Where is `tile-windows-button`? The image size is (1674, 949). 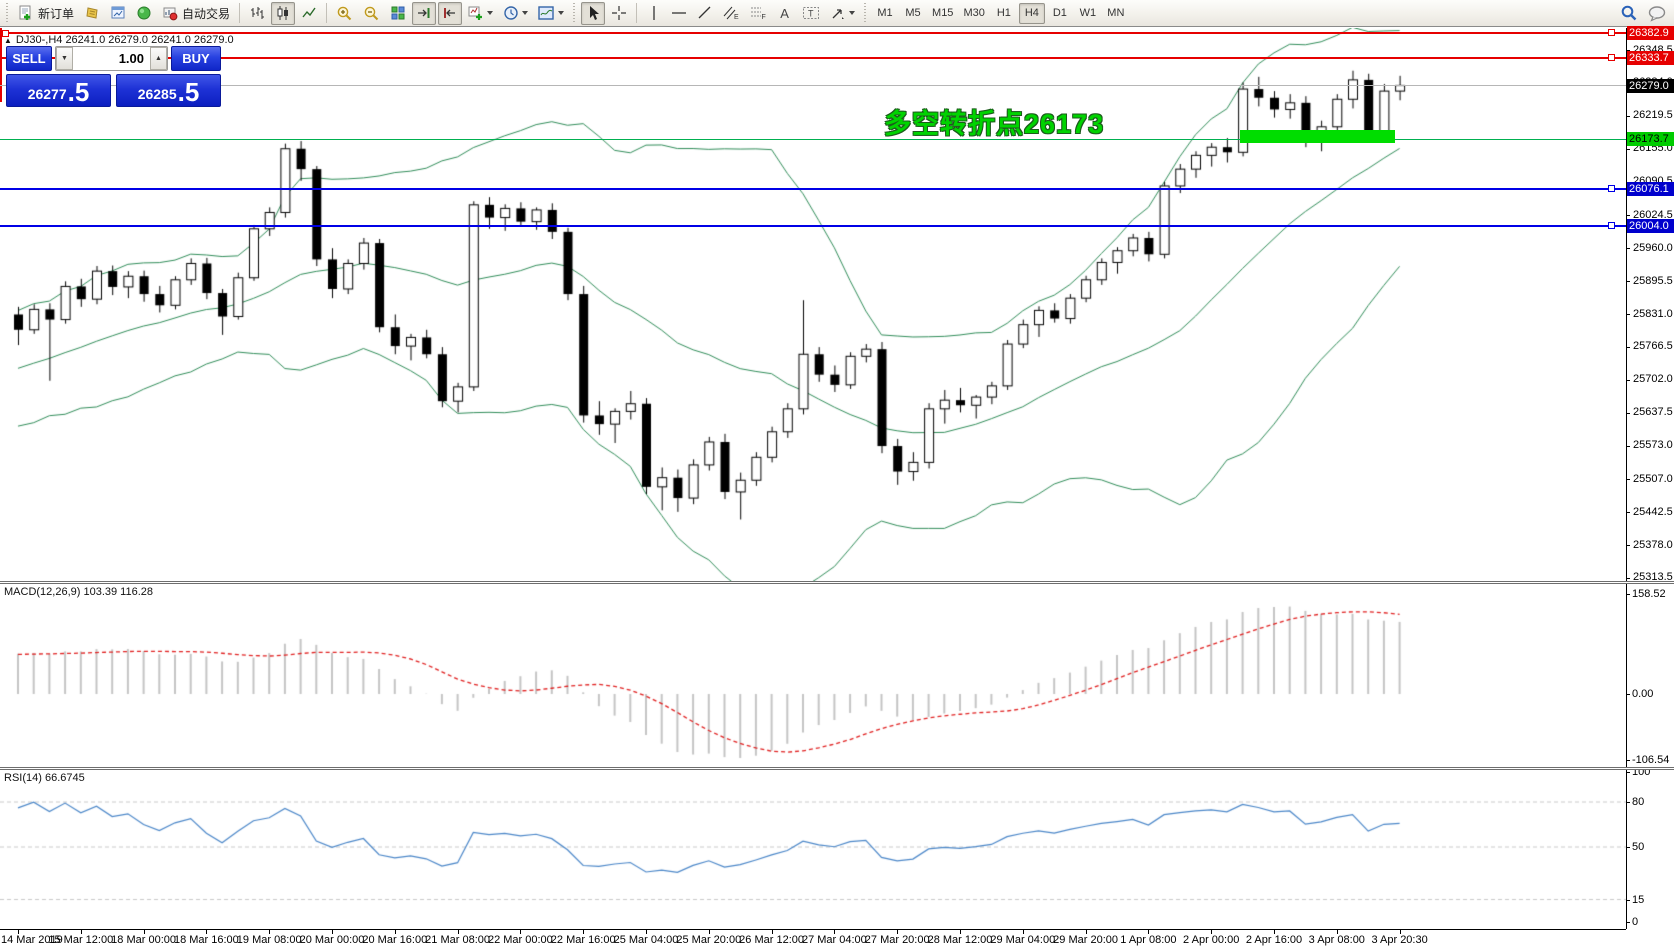
tile-windows-button is located at coordinates (398, 13).